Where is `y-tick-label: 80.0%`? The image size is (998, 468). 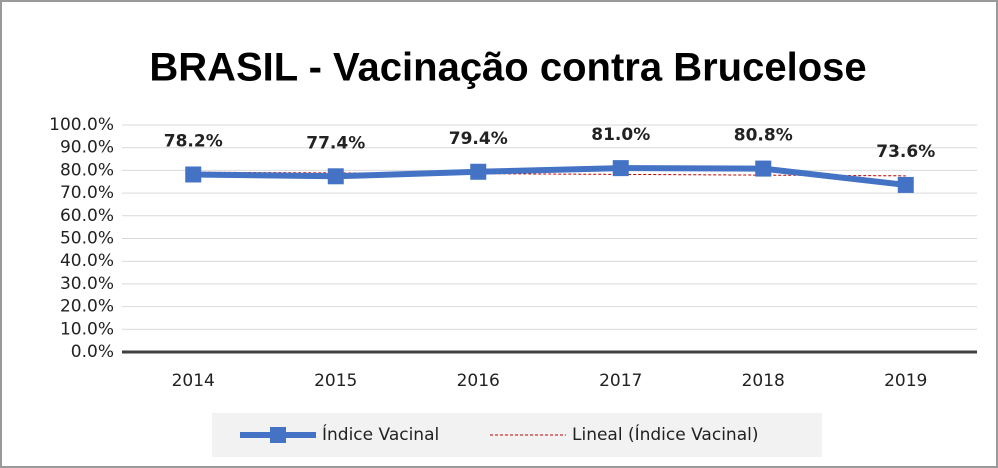 y-tick-label: 80.0% is located at coordinates (87, 170).